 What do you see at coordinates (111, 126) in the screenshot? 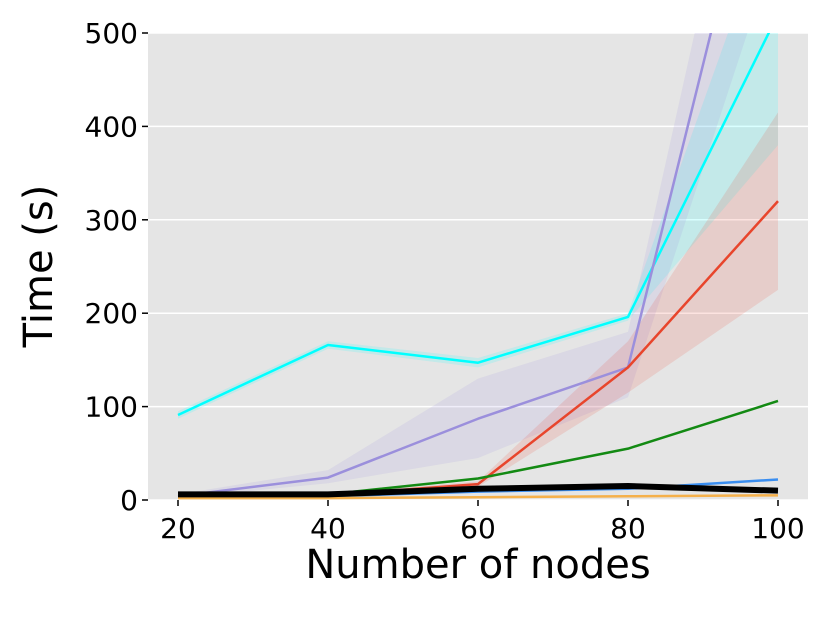
I see `y-tick-label: 400` at bounding box center [111, 126].